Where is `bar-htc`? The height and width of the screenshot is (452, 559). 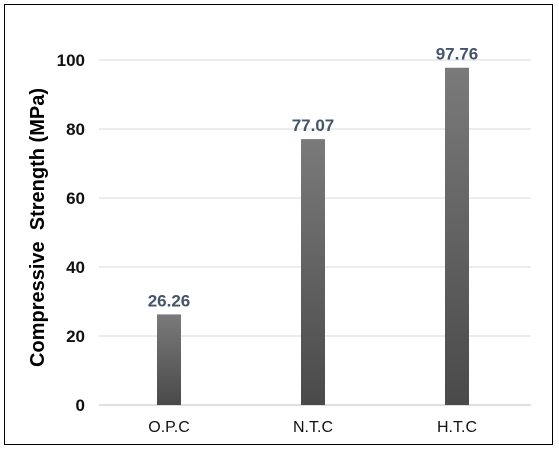
bar-htc is located at coordinates (457, 236).